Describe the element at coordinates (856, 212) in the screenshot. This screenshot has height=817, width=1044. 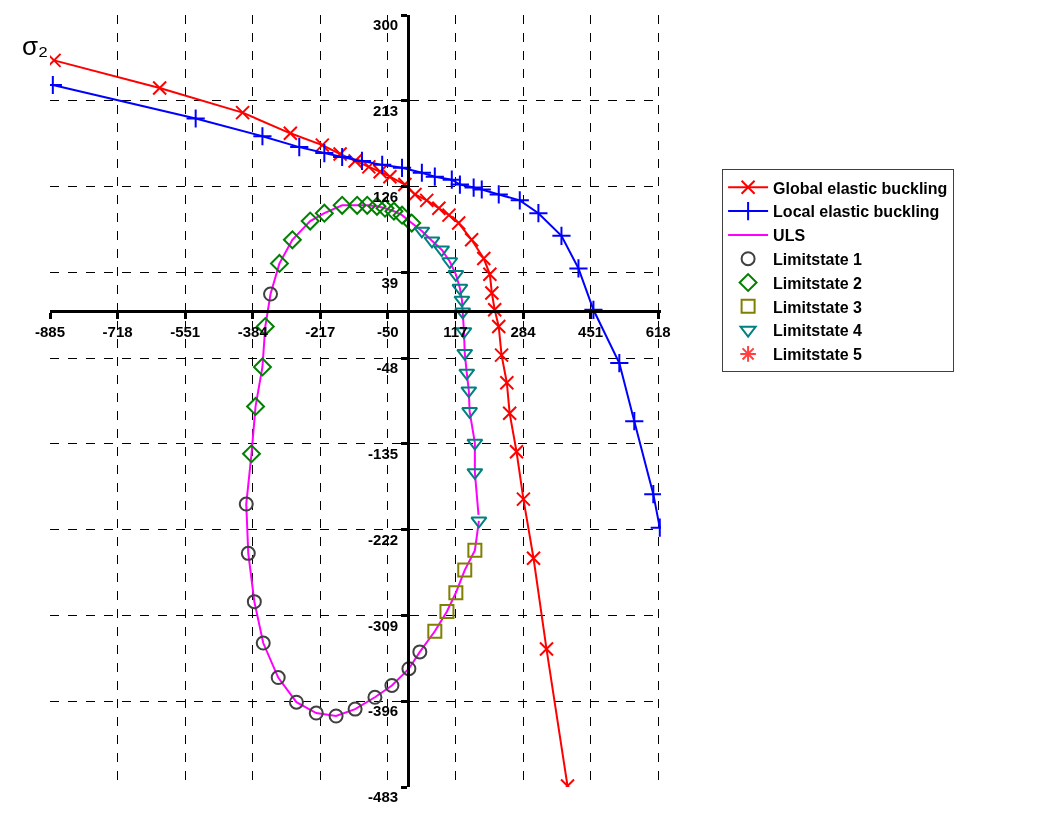
I see `legend-label: Local elastic buckling` at that location.